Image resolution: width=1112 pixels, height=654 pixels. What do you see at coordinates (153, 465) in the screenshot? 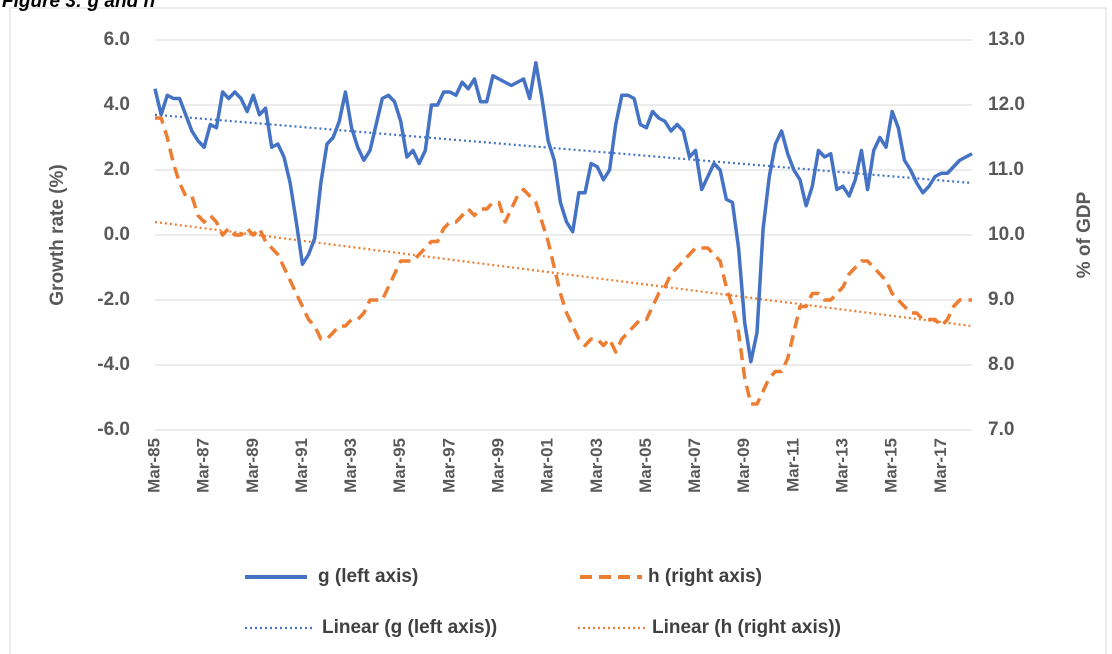
I see `x-tick-label: Mar-85` at bounding box center [153, 465].